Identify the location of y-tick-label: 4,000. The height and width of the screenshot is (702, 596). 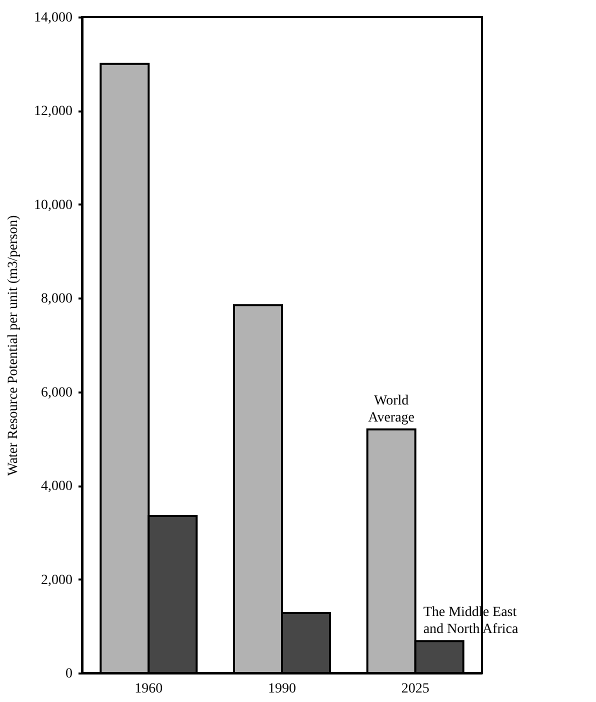
(56, 486).